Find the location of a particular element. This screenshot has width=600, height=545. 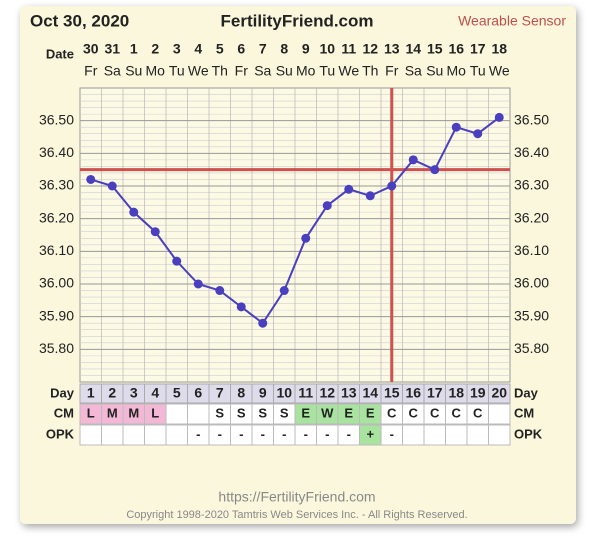

date-label: 5 is located at coordinates (220, 49).